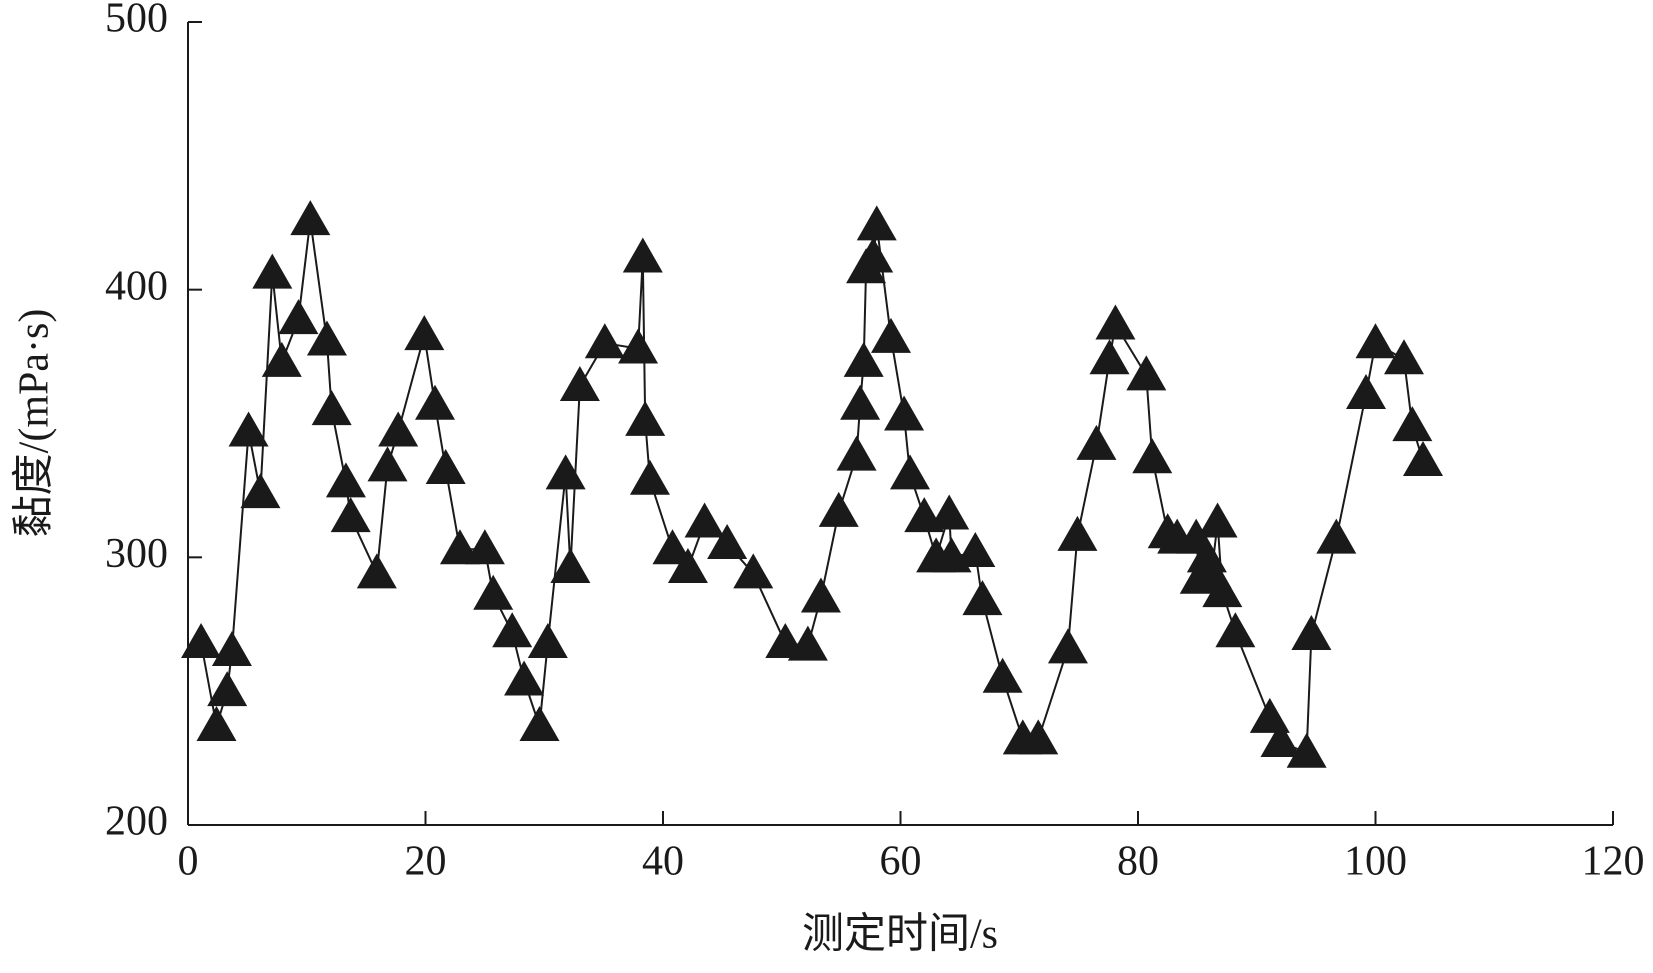 This screenshot has height=973, width=1653. Describe the element at coordinates (136, 21) in the screenshot. I see `y-tick-label: 500` at that location.